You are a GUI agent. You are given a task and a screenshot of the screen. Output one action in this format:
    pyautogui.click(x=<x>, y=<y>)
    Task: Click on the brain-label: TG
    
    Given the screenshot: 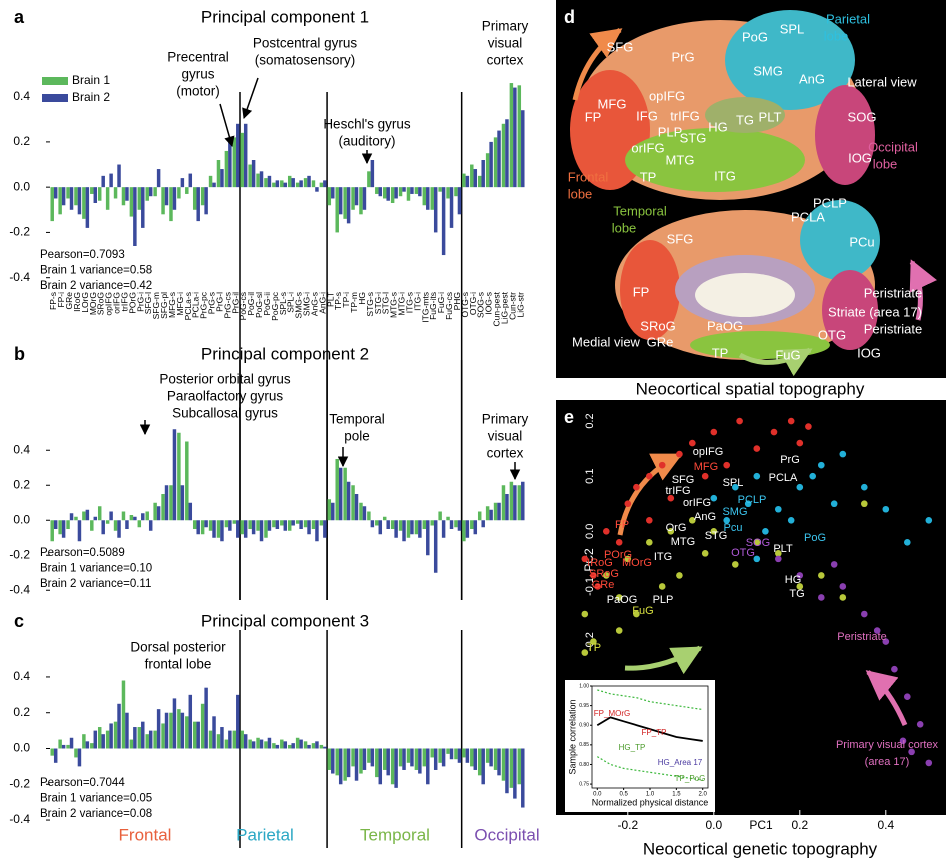 What is the action you would take?
    pyautogui.click(x=745, y=119)
    